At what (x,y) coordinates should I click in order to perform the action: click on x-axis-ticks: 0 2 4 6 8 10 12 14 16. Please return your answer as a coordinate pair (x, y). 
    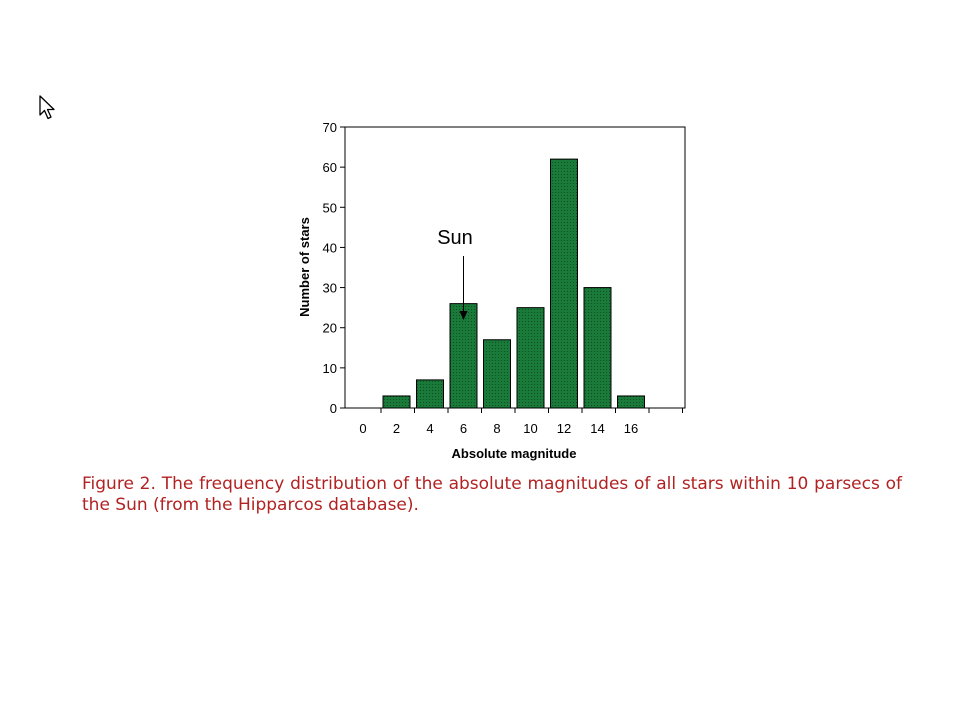
    Looking at the image, I should click on (521, 422).